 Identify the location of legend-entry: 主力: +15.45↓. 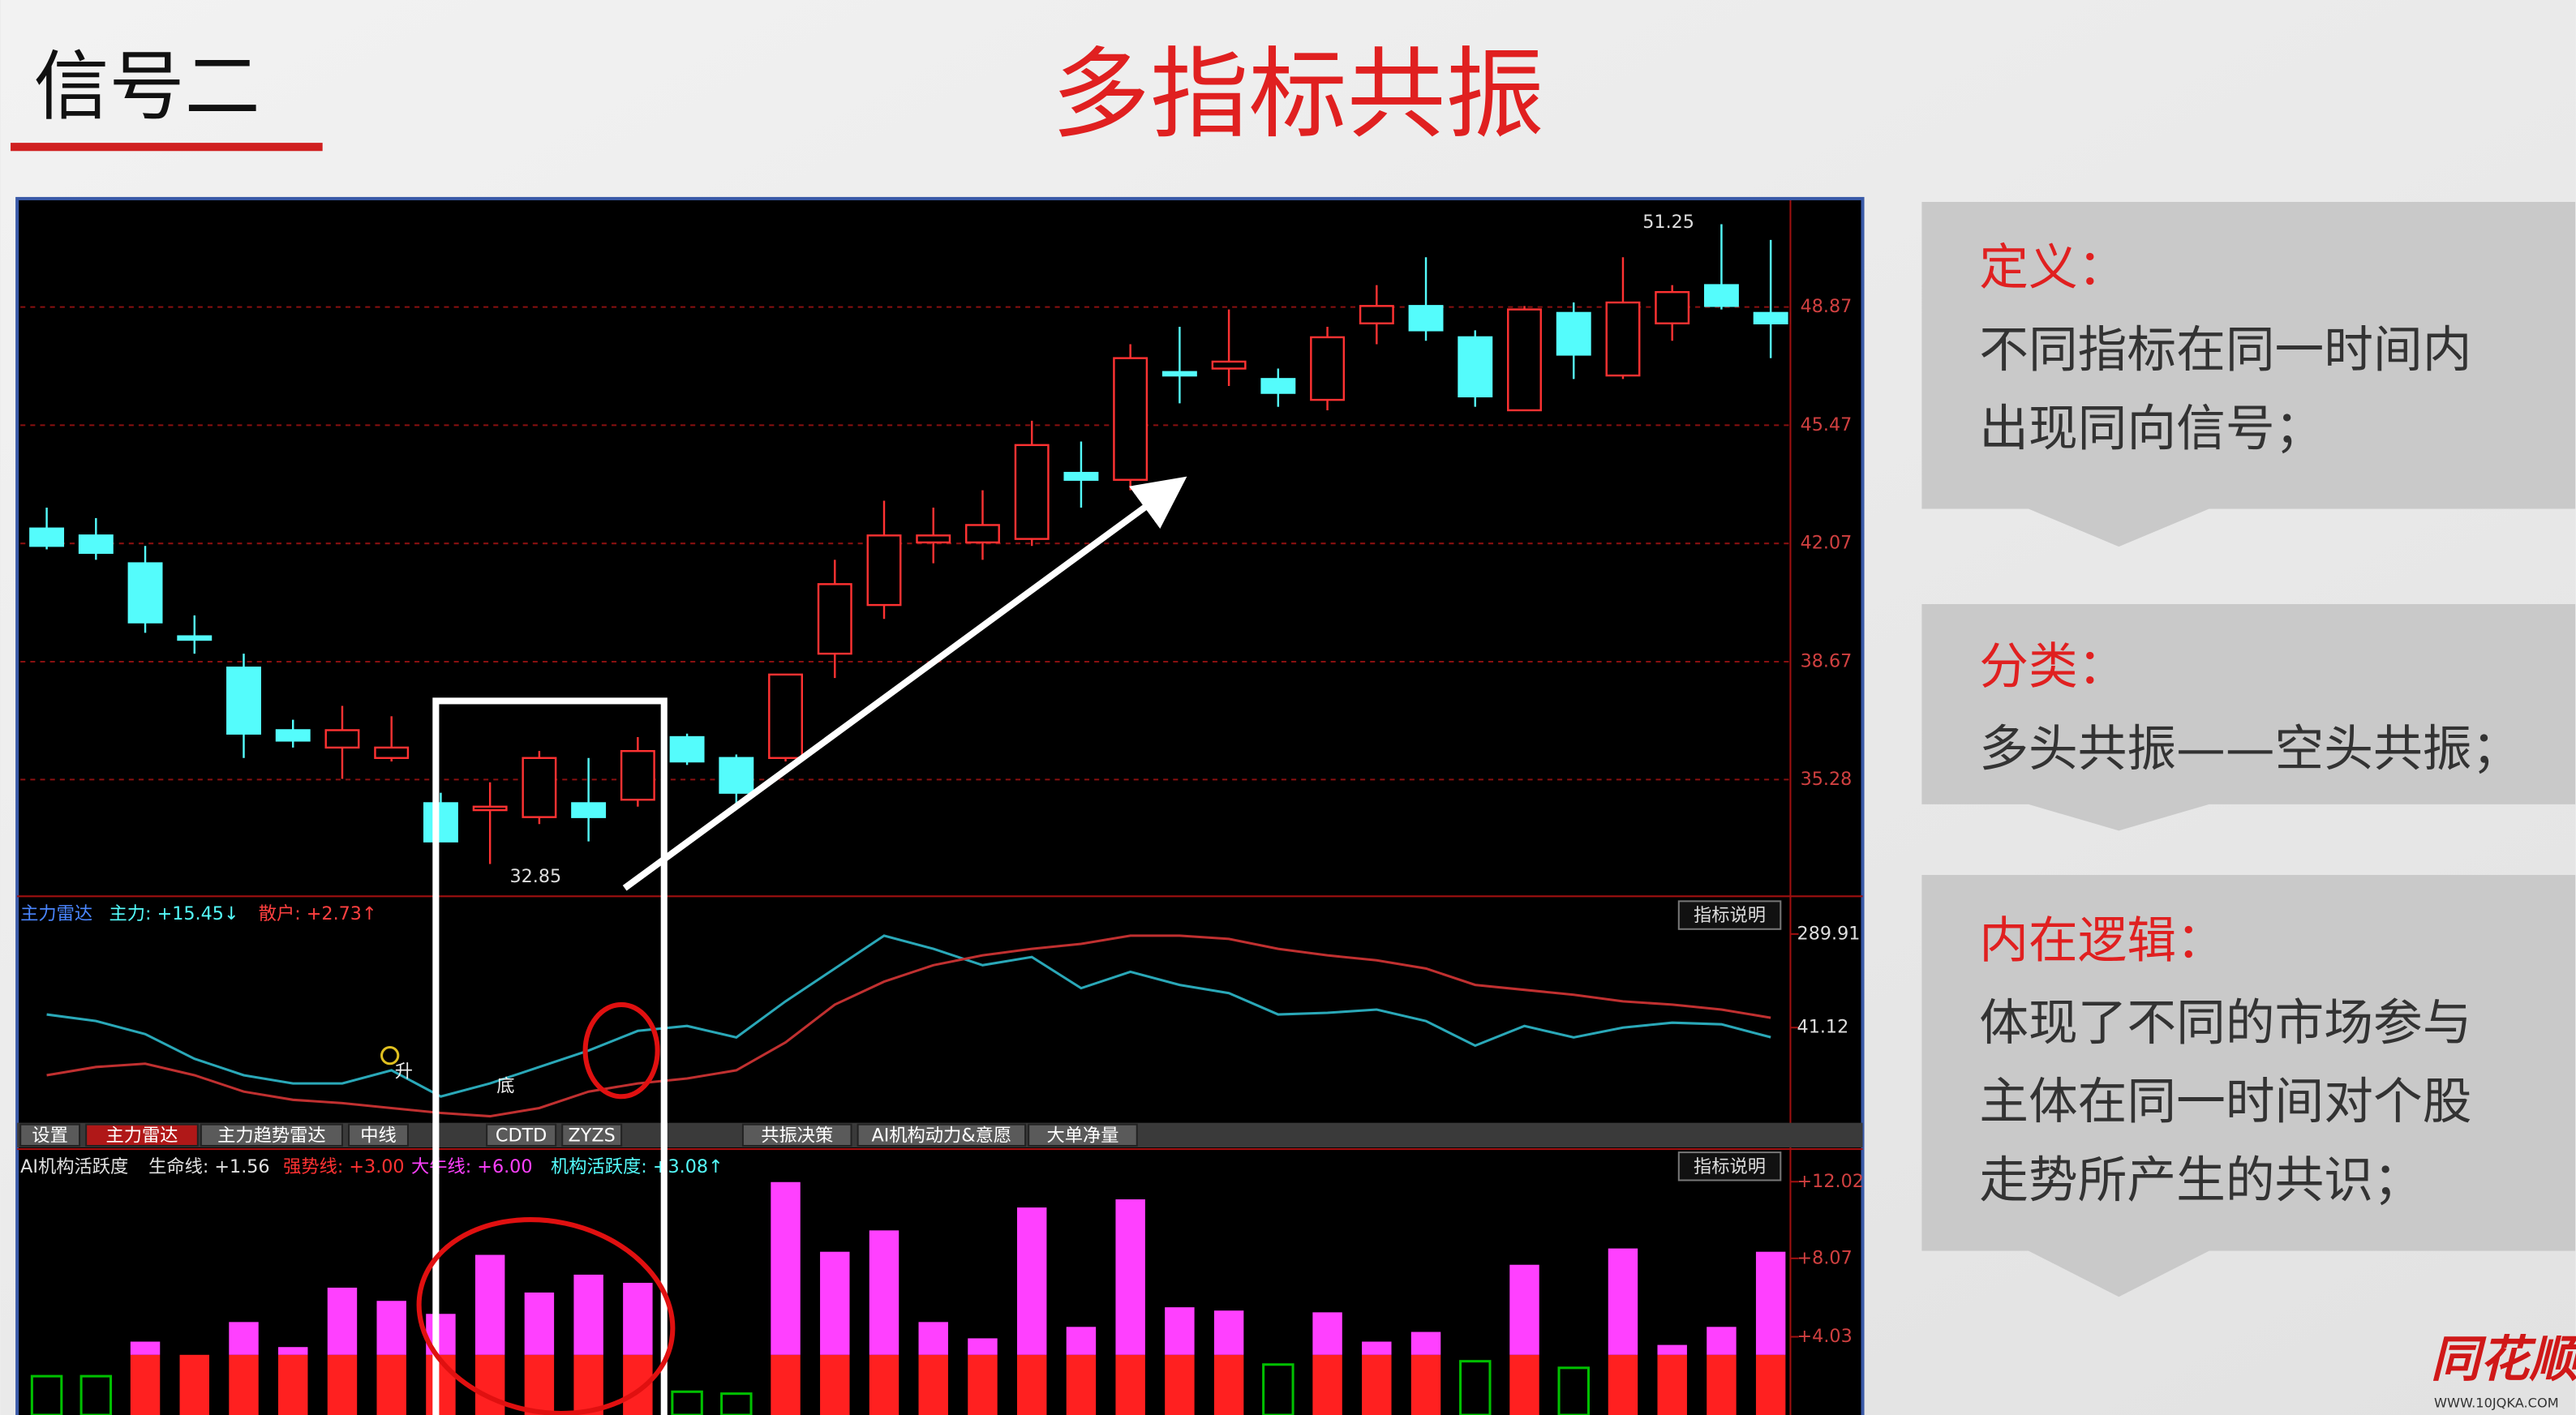
(174, 914).